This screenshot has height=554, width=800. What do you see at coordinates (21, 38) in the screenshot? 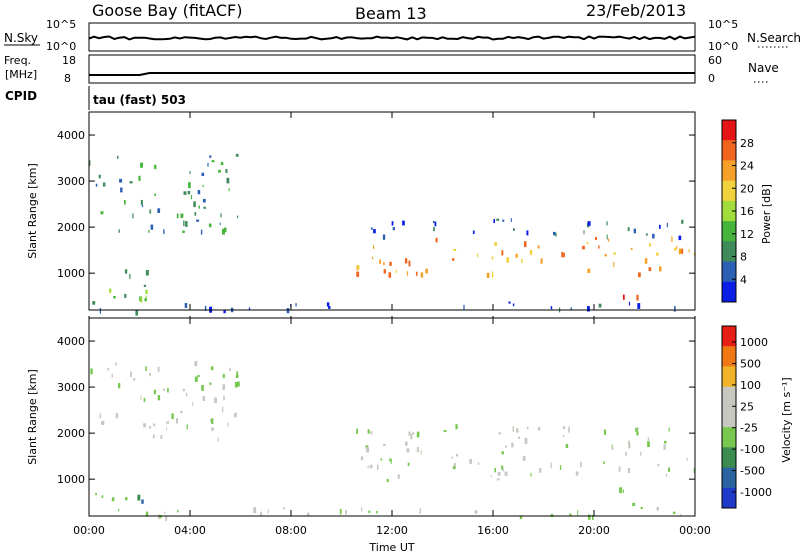
I see `nsky-label: N.Sky` at bounding box center [21, 38].